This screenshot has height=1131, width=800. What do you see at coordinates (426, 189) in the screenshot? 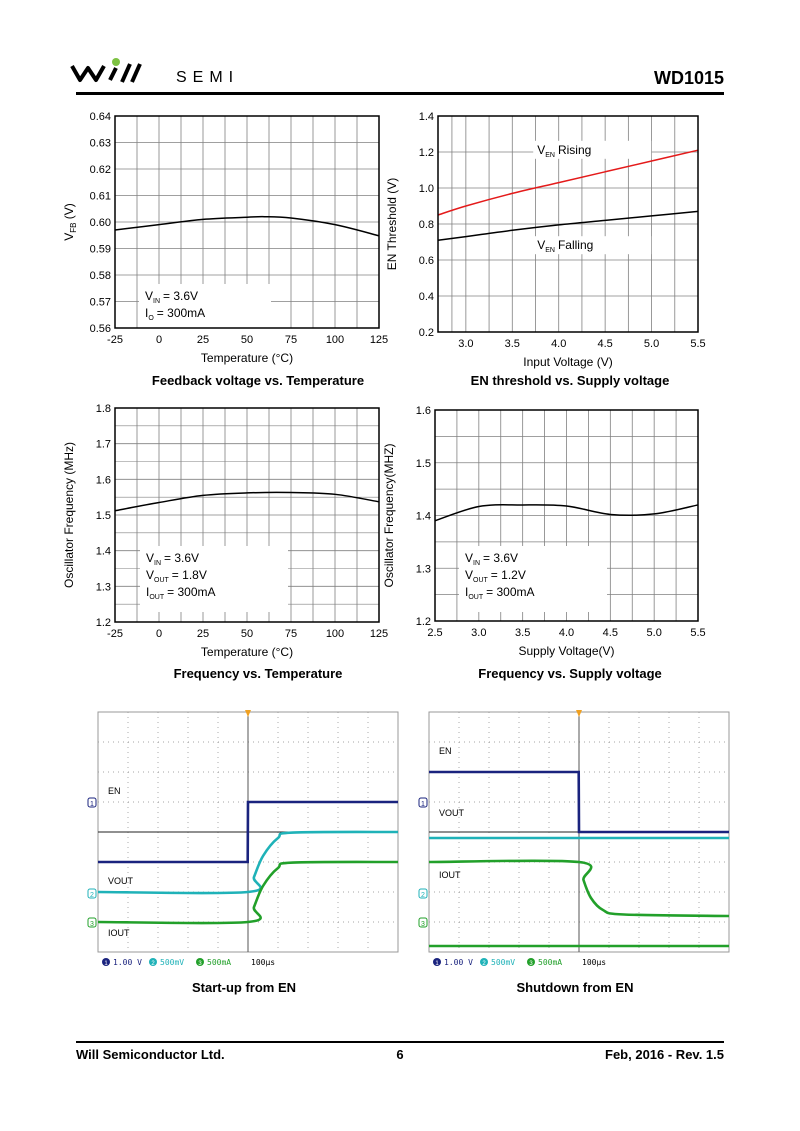
I see `y-tick-label: 1.0` at bounding box center [426, 189].